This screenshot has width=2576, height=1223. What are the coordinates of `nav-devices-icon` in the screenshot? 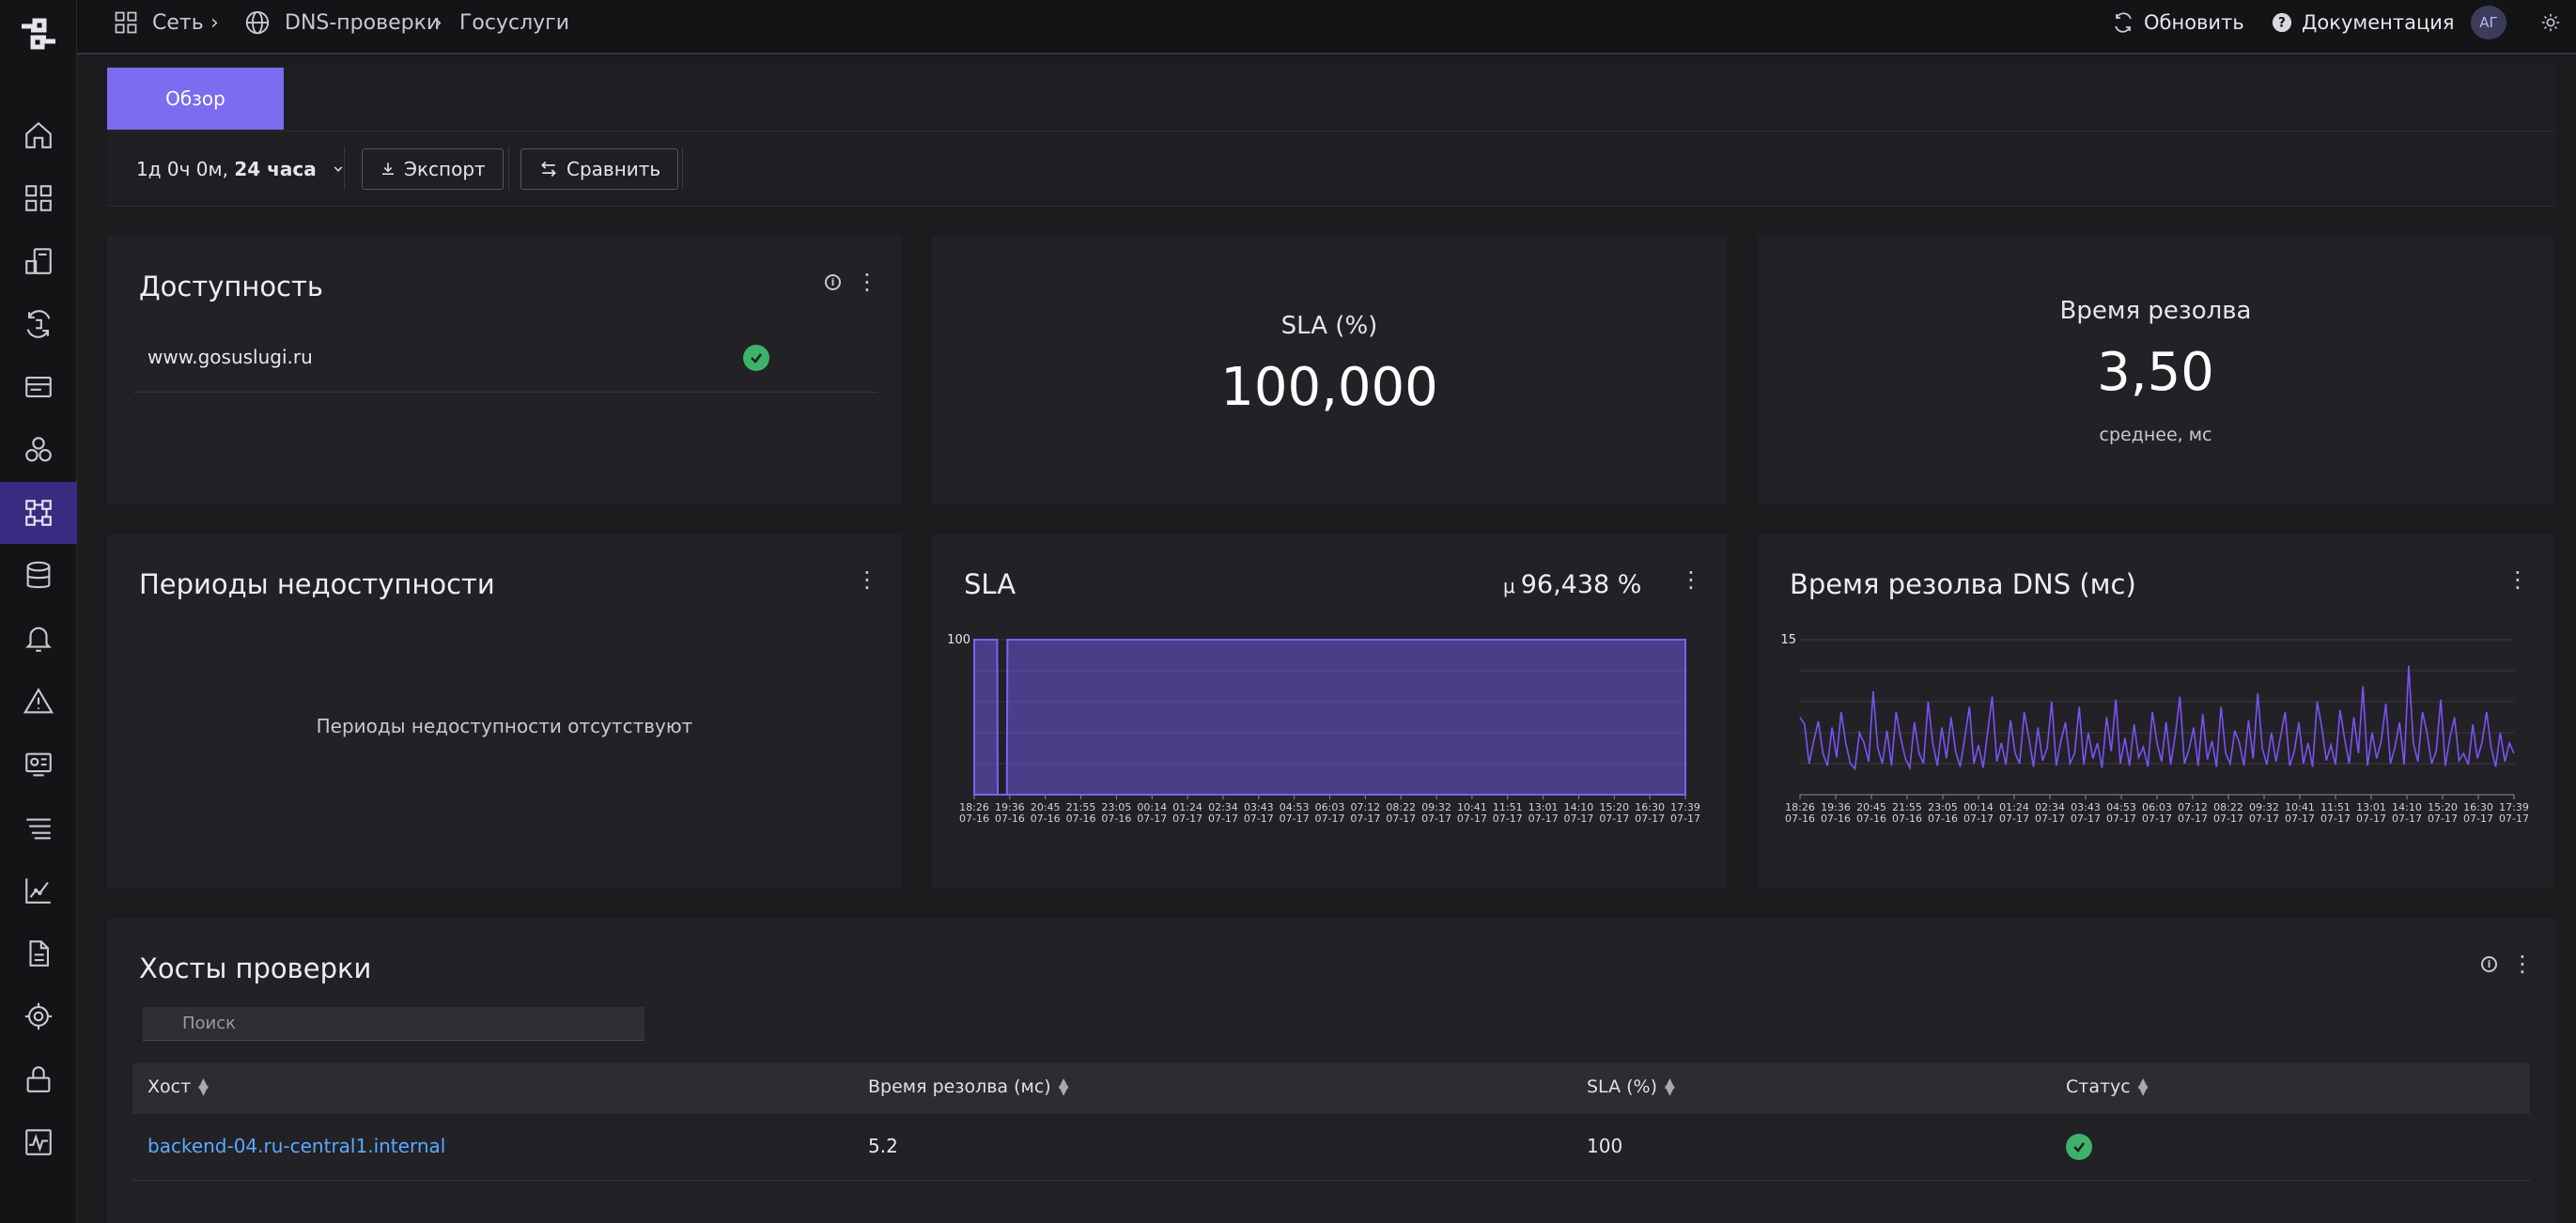 It's located at (39, 261).